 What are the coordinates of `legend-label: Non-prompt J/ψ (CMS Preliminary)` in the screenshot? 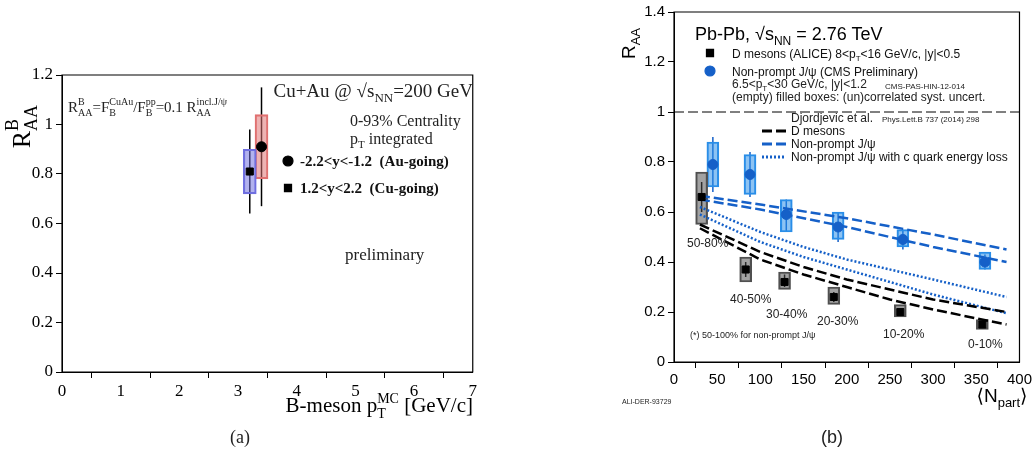 It's located at (825, 72).